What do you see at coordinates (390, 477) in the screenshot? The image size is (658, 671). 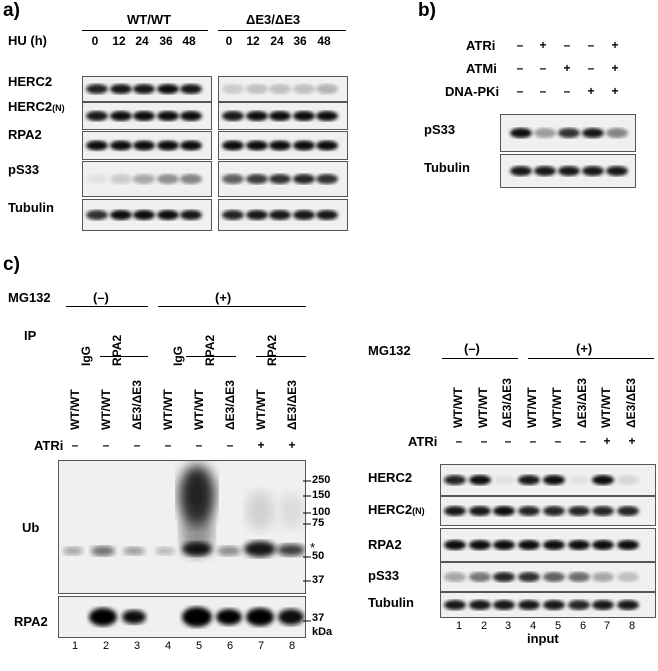 I see `c-right-row-0-main: HERC2` at bounding box center [390, 477].